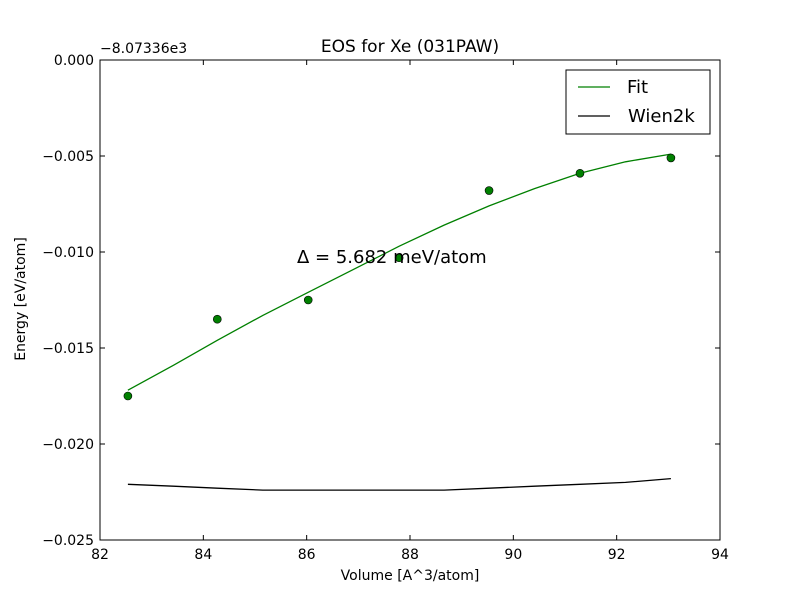 This screenshot has width=800, height=600. I want to click on legend: Fit Wien2k, so click(638, 102).